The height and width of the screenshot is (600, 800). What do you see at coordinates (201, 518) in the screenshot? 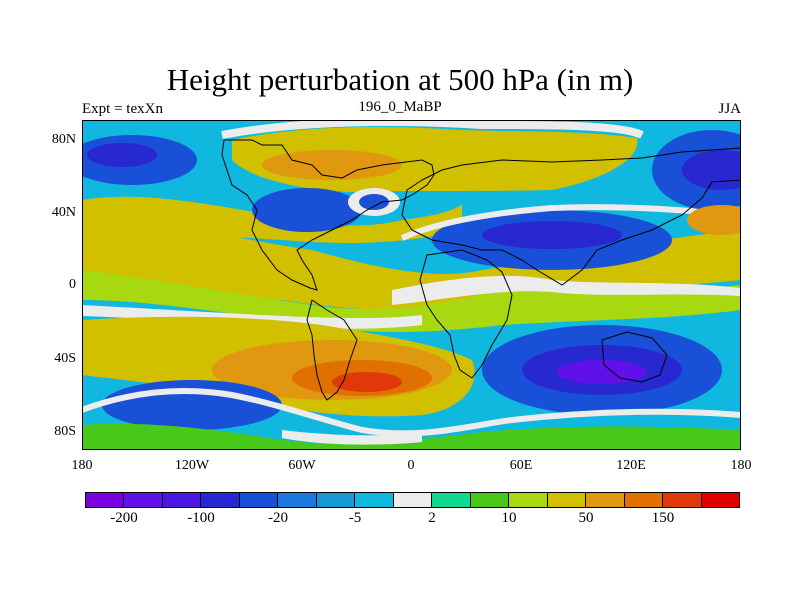
I see `colorbar-label: -100` at bounding box center [201, 518].